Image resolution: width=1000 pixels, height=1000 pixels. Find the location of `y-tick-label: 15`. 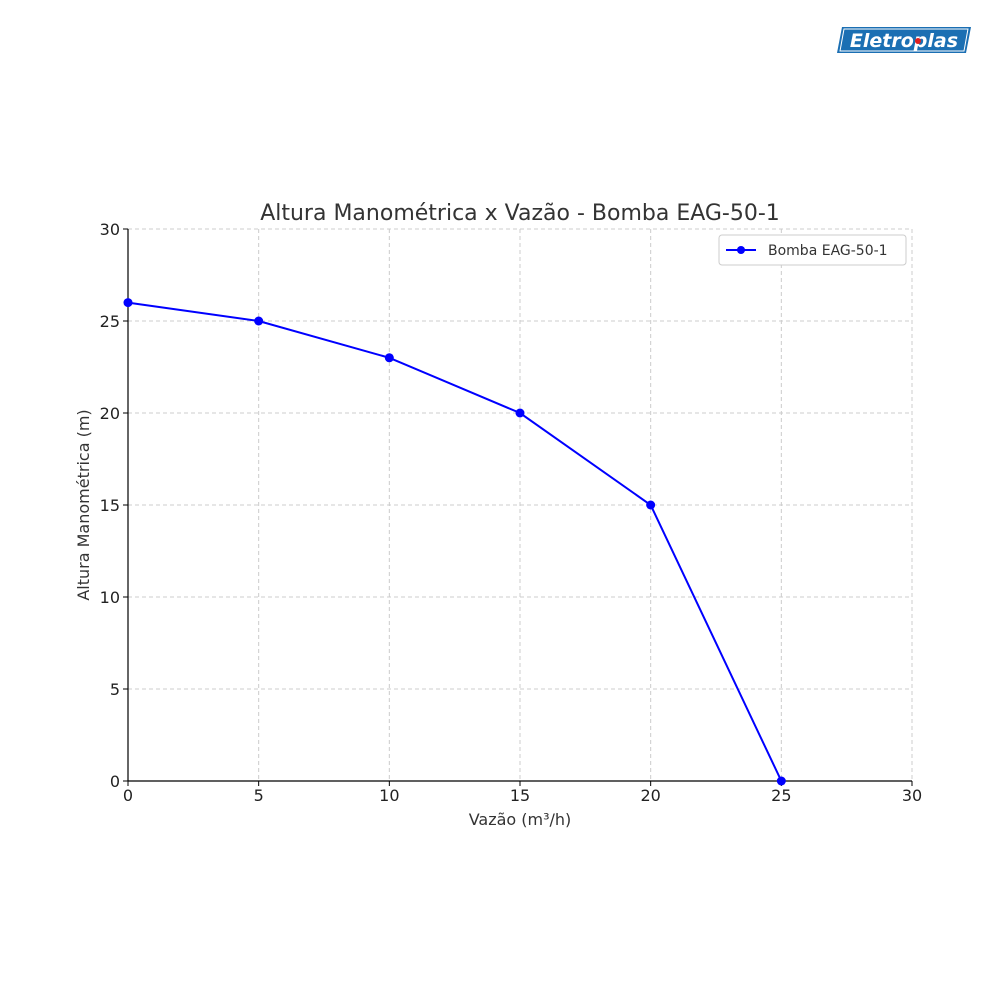

y-tick-label: 15 is located at coordinates (110, 505).